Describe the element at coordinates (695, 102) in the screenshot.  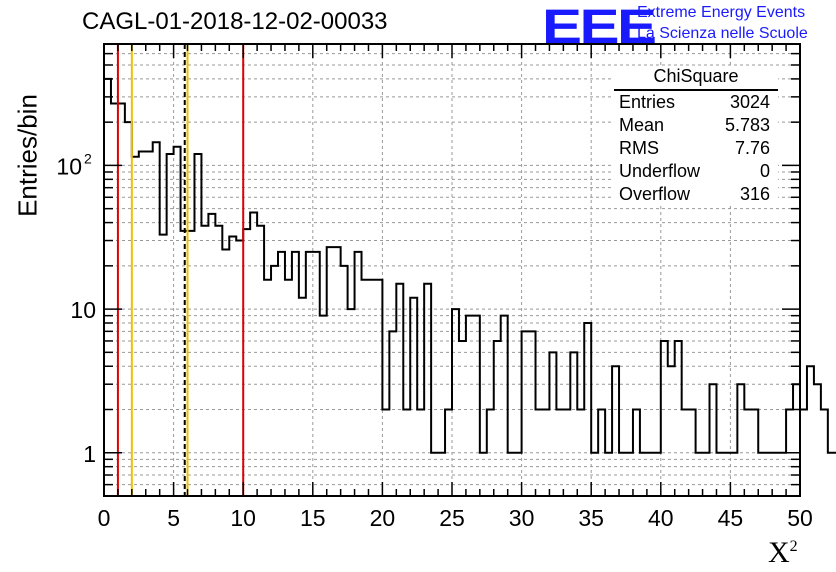
I see `stats-row-entries: Entries 3024` at that location.